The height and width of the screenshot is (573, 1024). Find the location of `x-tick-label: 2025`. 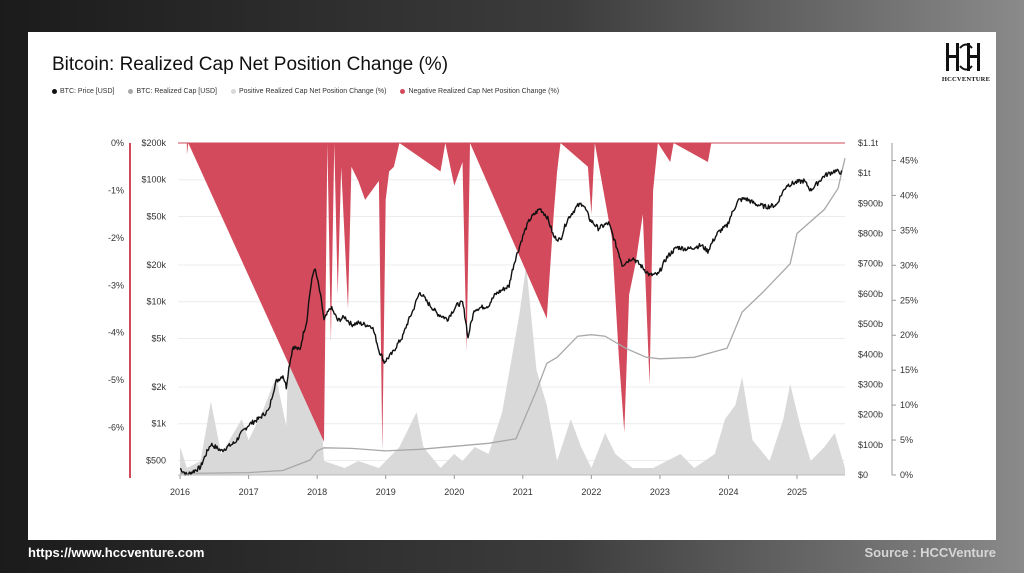

x-tick-label: 2025 is located at coordinates (797, 492).